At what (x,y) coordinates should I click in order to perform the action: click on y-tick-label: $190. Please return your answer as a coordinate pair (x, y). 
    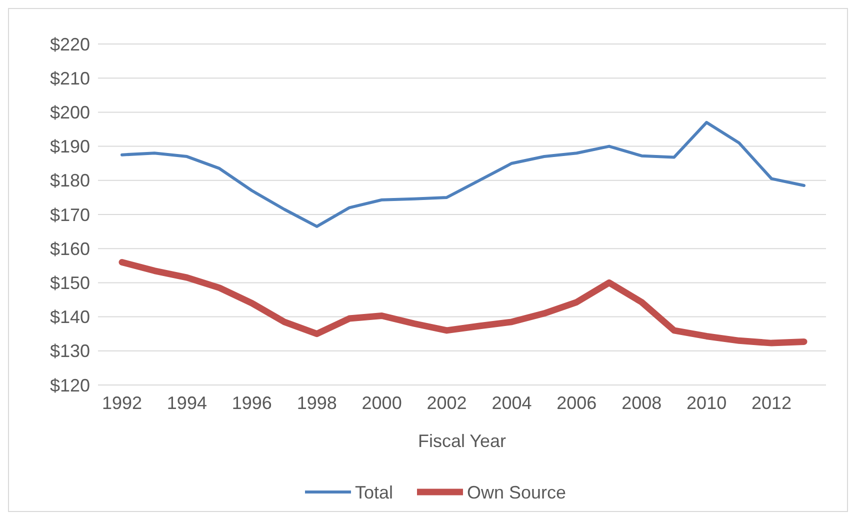
    Looking at the image, I should click on (70, 146).